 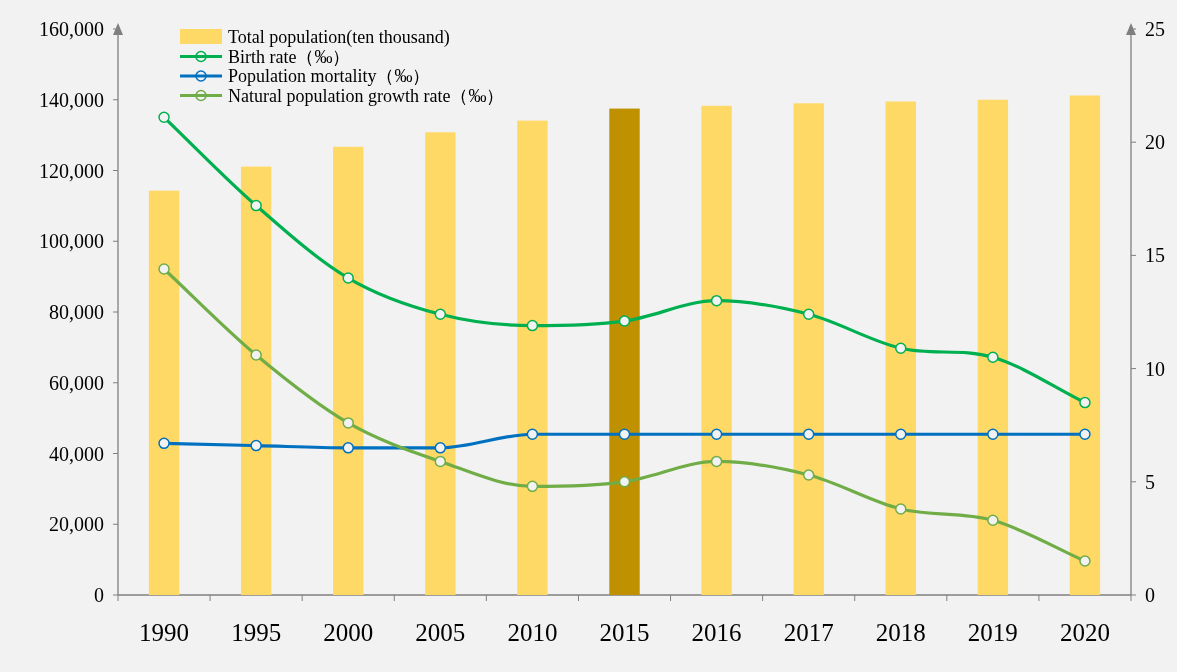 What do you see at coordinates (1084, 632) in the screenshot?
I see `x-tick-label: 2020` at bounding box center [1084, 632].